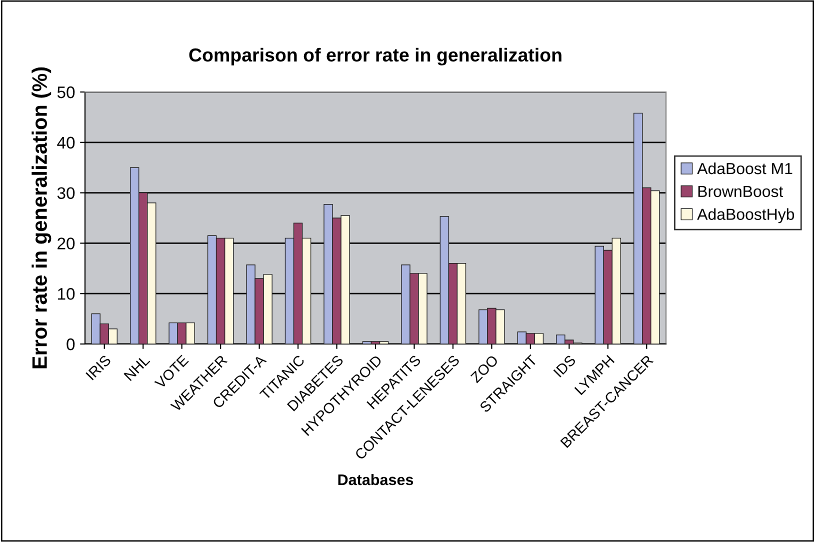 The width and height of the screenshot is (815, 542). Describe the element at coordinates (741, 192) in the screenshot. I see `legend-label: BrownBoost` at that location.